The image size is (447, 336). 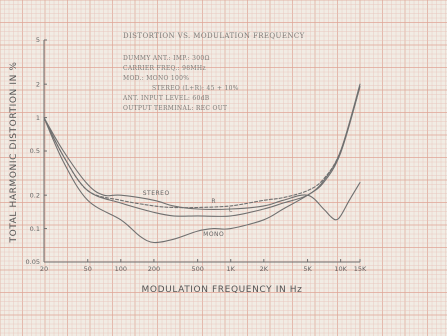 What do you see at coordinates (264, 269) in the screenshot?
I see `x-tick-label: 2K` at bounding box center [264, 269].